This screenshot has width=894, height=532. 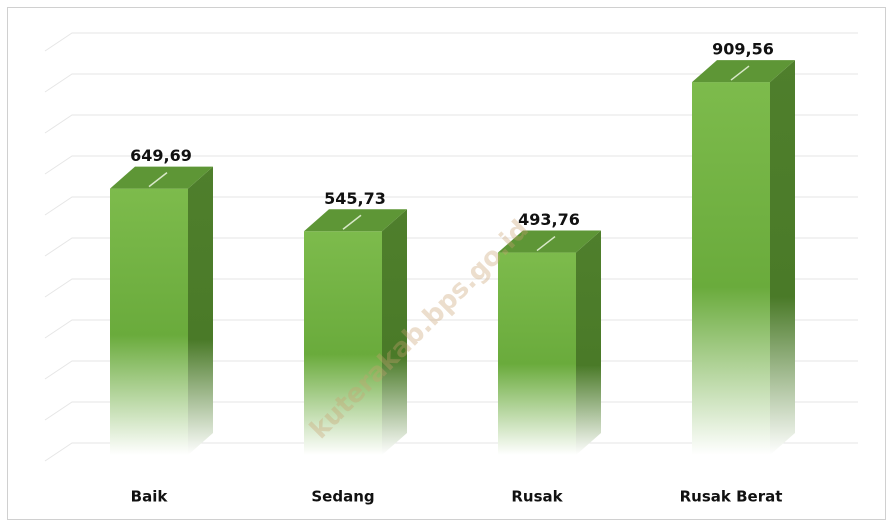 I want to click on value-label: 545,73, so click(x=355, y=198).